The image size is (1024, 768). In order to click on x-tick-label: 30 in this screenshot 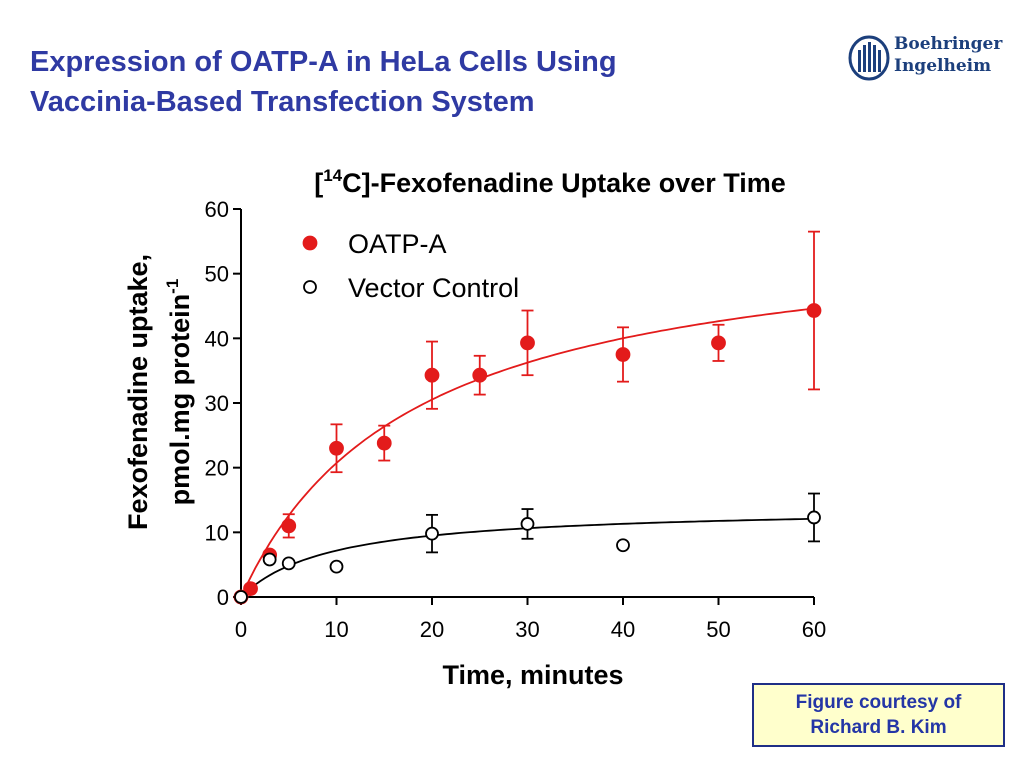, I will do `click(527, 629)`.